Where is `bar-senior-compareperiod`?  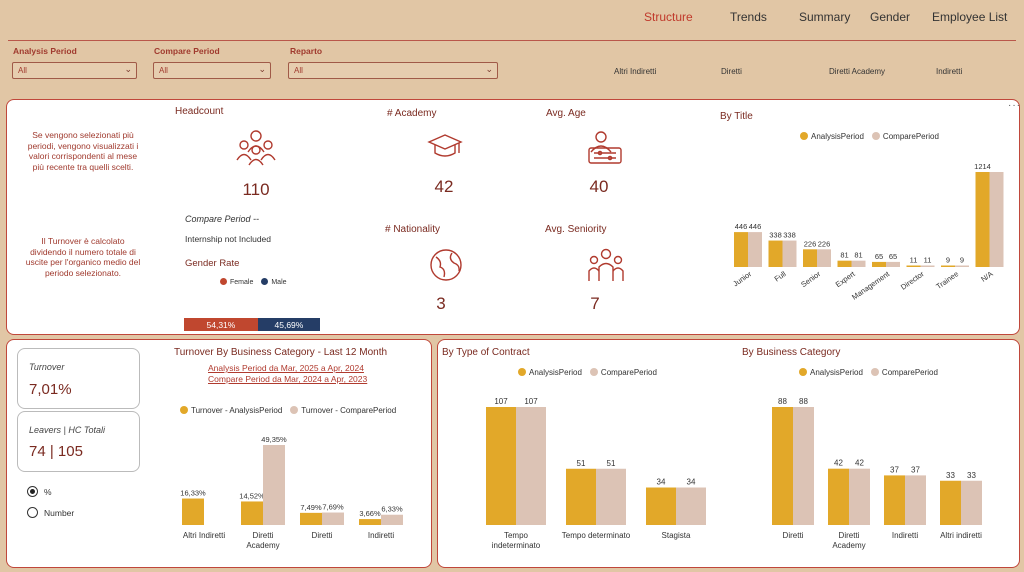
bar-senior-compareperiod is located at coordinates (824, 258).